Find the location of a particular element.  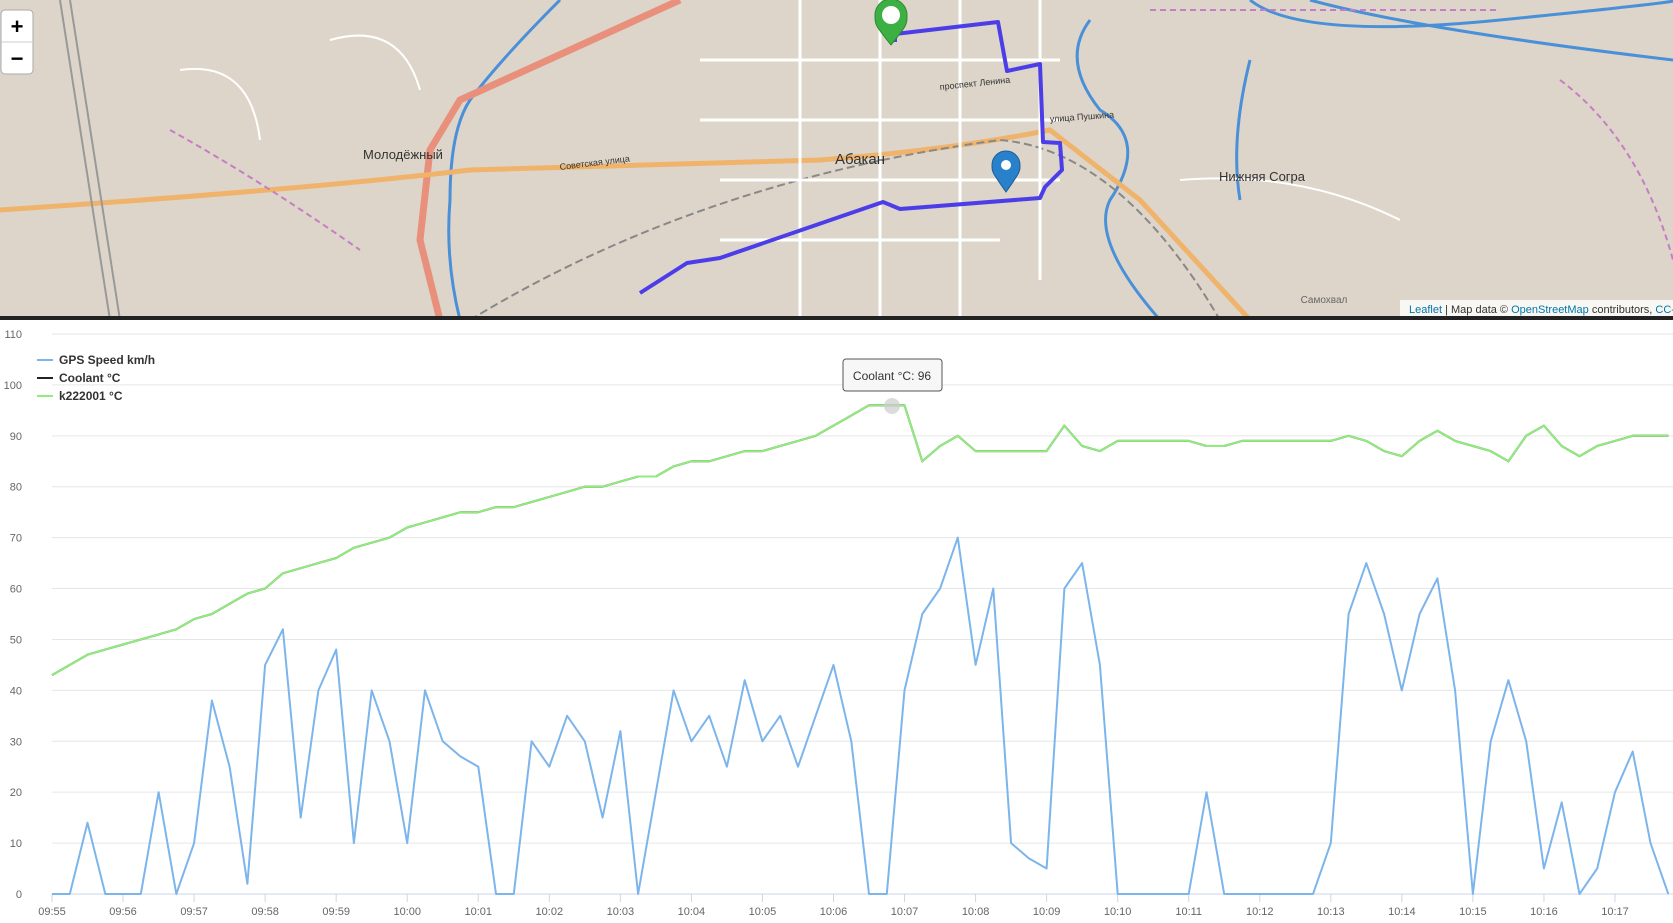

attribution-box is located at coordinates (1536, 309).